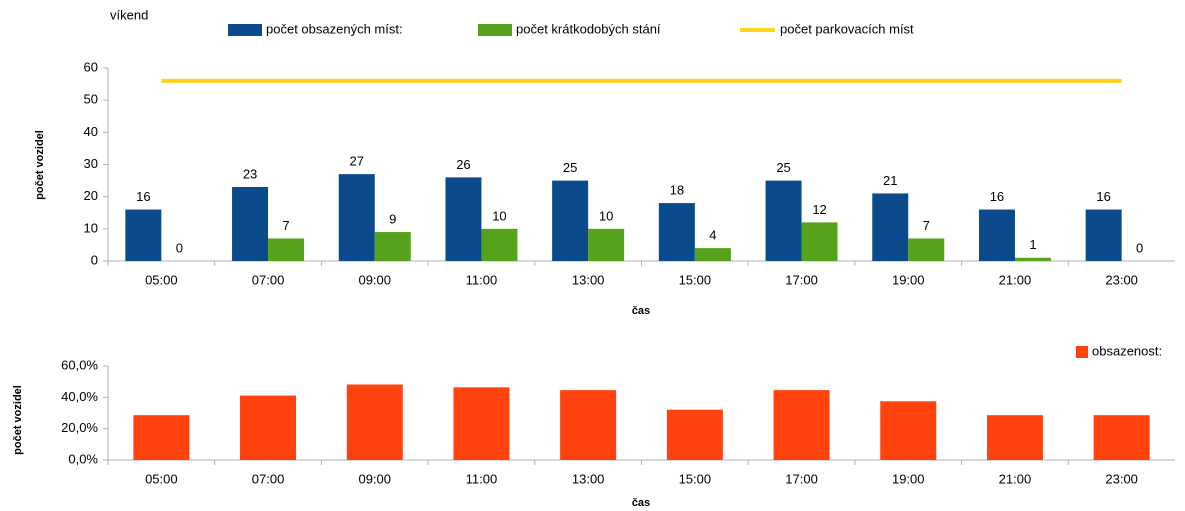 The width and height of the screenshot is (1185, 511). I want to click on chart-title: víkend, so click(129, 14).